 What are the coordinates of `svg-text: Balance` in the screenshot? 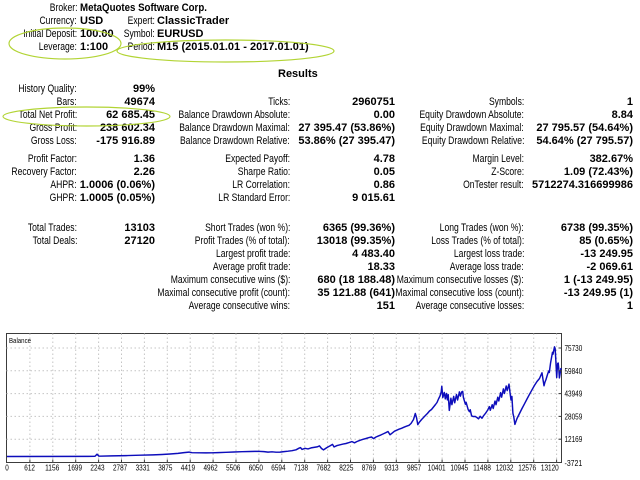 It's located at (20, 340).